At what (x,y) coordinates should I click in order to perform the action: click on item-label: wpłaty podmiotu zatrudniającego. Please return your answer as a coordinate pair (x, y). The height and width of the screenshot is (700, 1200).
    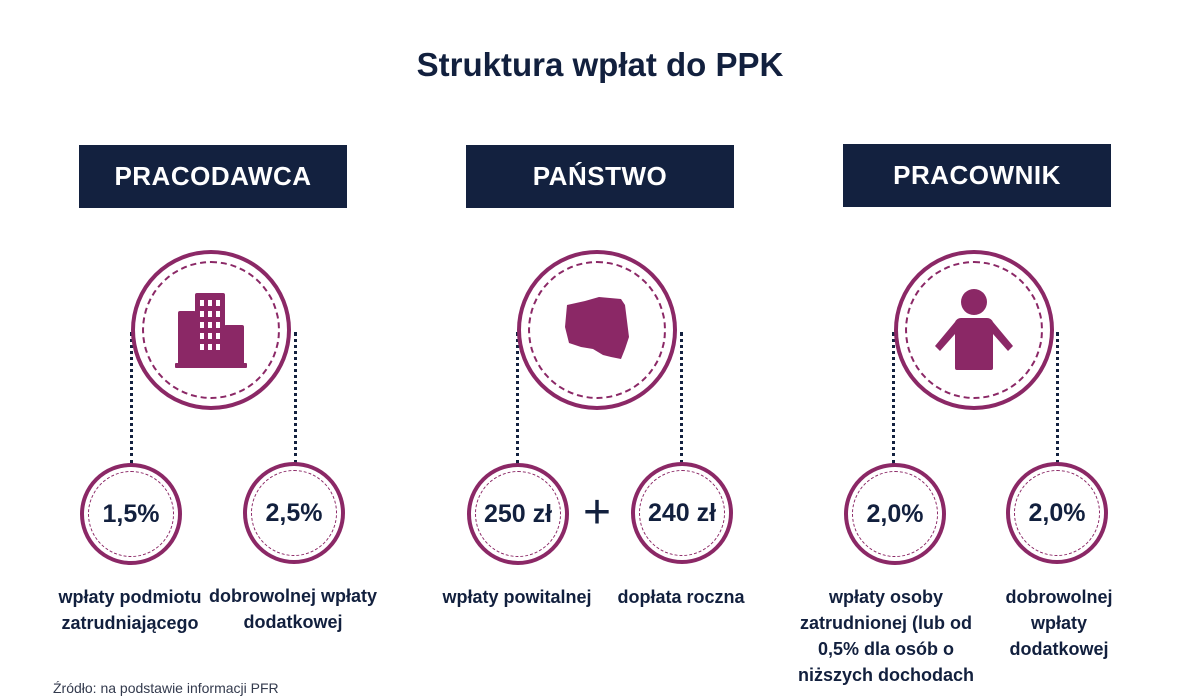
    Looking at the image, I should click on (130, 610).